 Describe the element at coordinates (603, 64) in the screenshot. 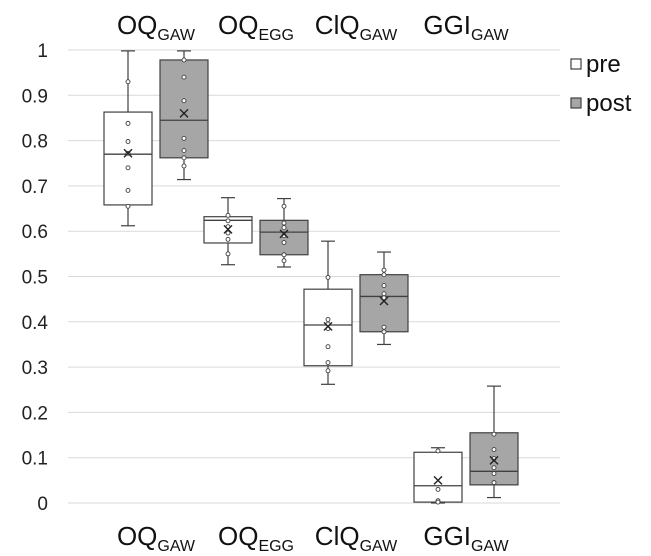

I see `legend-label-pre: pre` at that location.